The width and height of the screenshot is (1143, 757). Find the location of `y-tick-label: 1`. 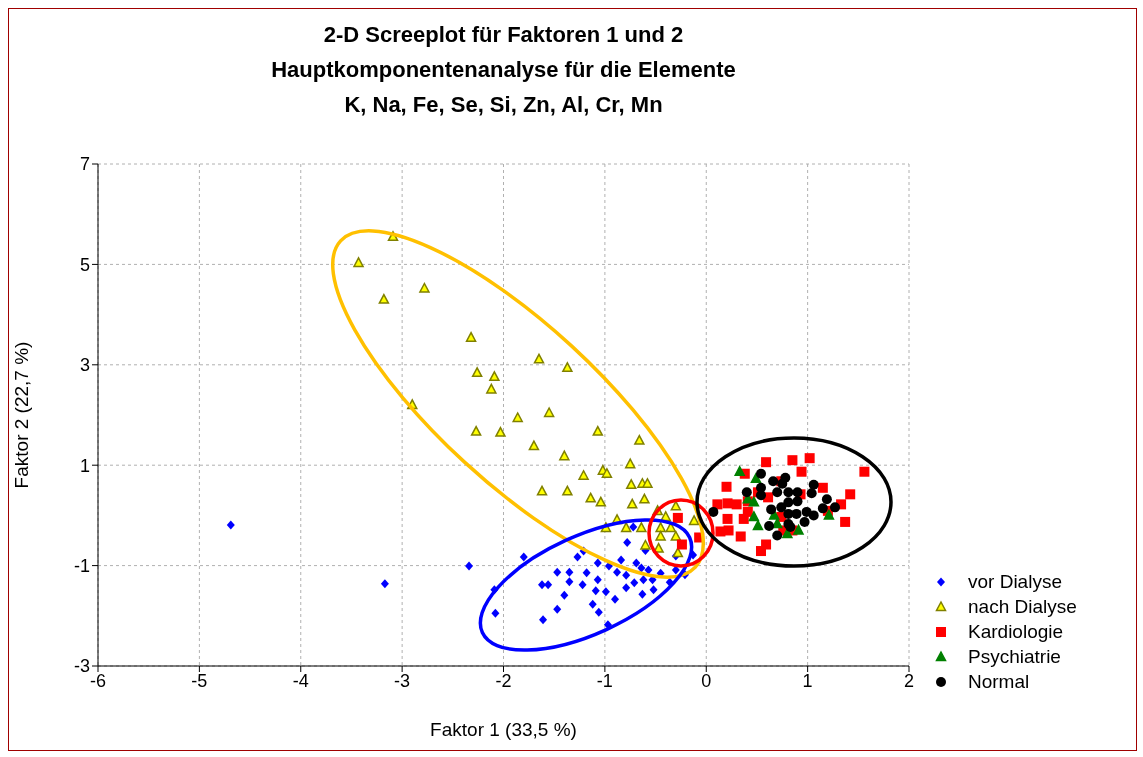

y-tick-label: 1 is located at coordinates (84, 465).